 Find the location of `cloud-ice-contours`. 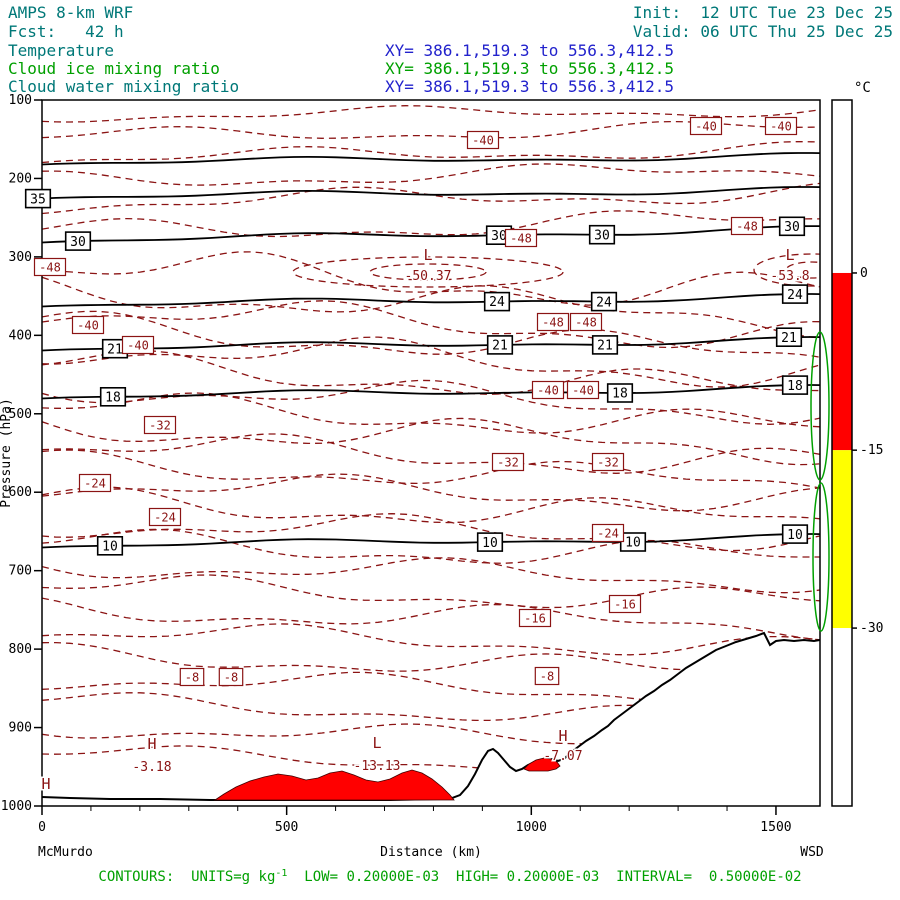

cloud-ice-contours is located at coordinates (820, 481).